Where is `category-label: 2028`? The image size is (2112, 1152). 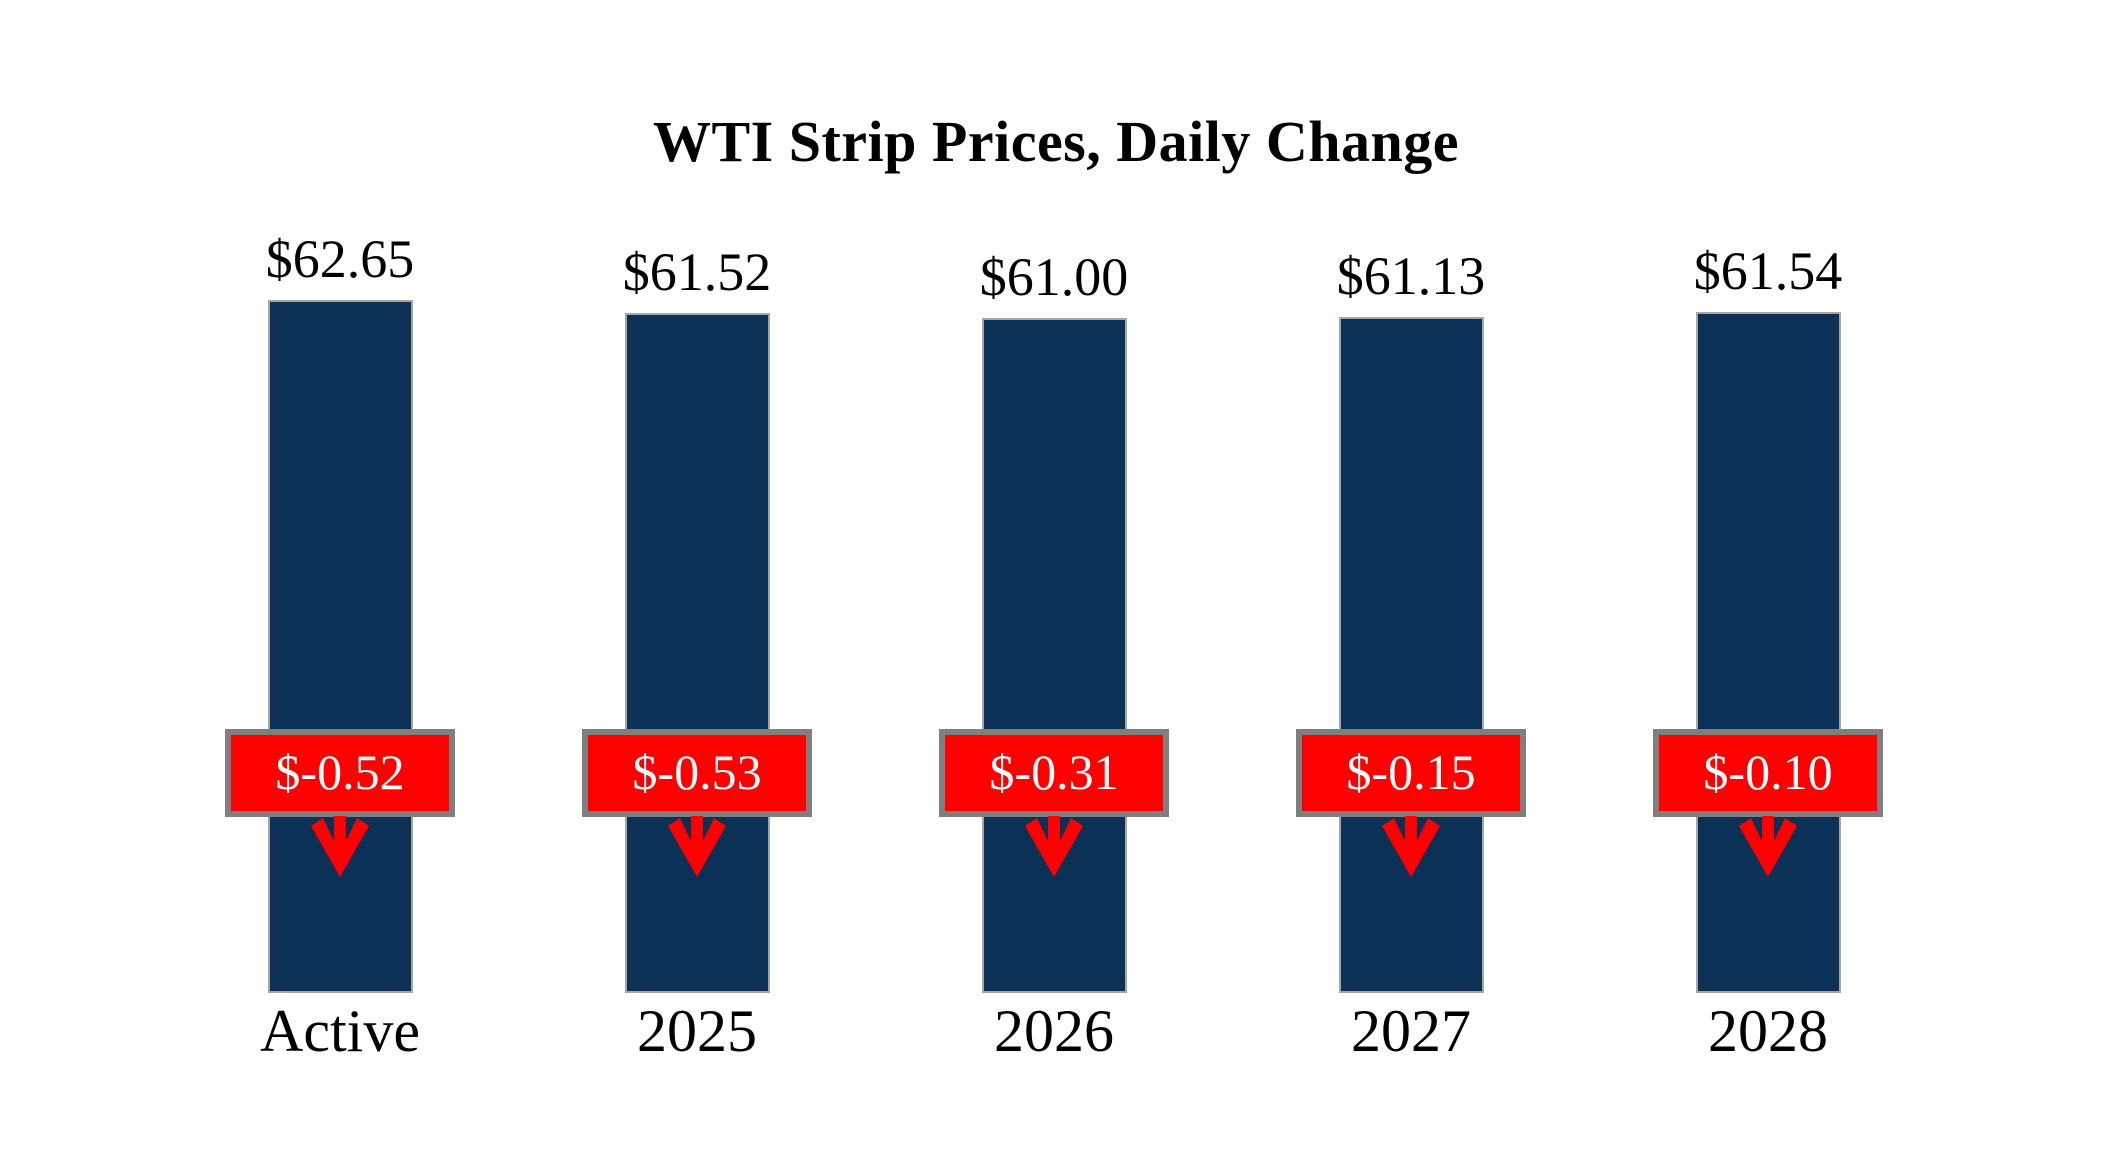
category-label: 2028 is located at coordinates (1768, 1031).